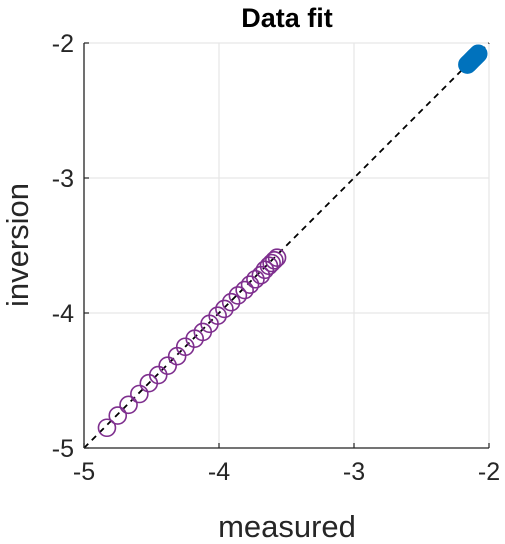 The height and width of the screenshot is (544, 505). I want to click on x-tick-label: -4, so click(219, 472).